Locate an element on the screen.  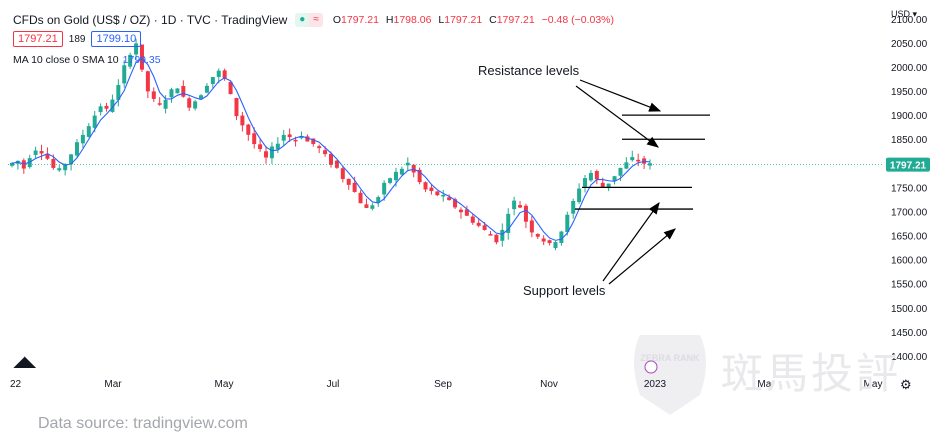
high-label: H is located at coordinates (389, 20).